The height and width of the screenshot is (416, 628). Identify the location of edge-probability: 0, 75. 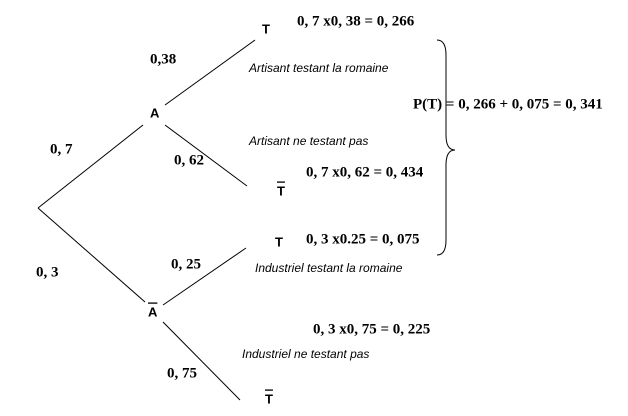
(182, 373).